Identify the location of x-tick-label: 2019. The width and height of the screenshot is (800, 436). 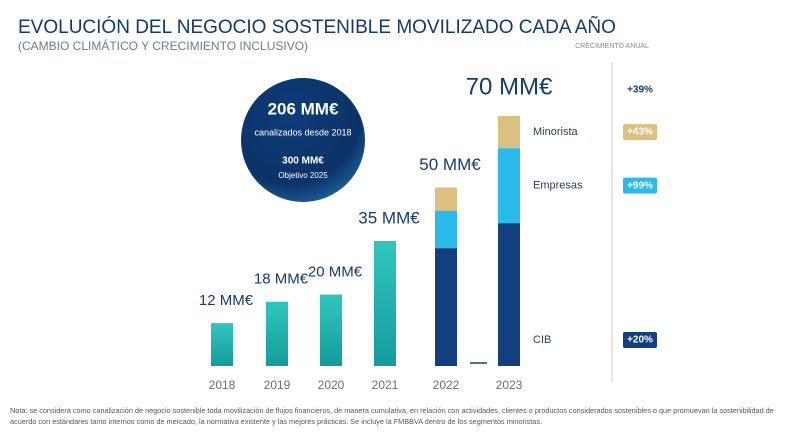
(277, 385).